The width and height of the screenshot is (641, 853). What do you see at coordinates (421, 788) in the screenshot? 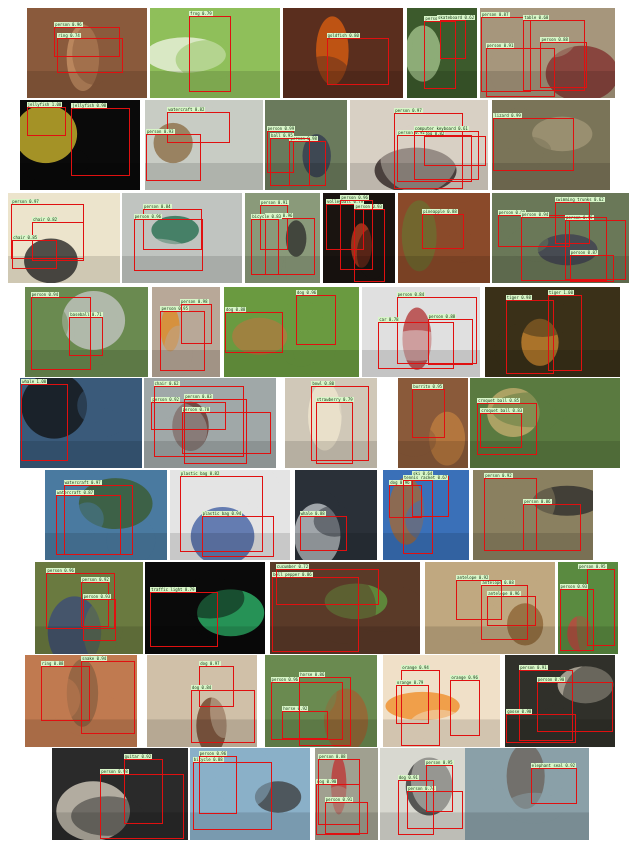
I see `detection-label: person 0.74` at bounding box center [421, 788].